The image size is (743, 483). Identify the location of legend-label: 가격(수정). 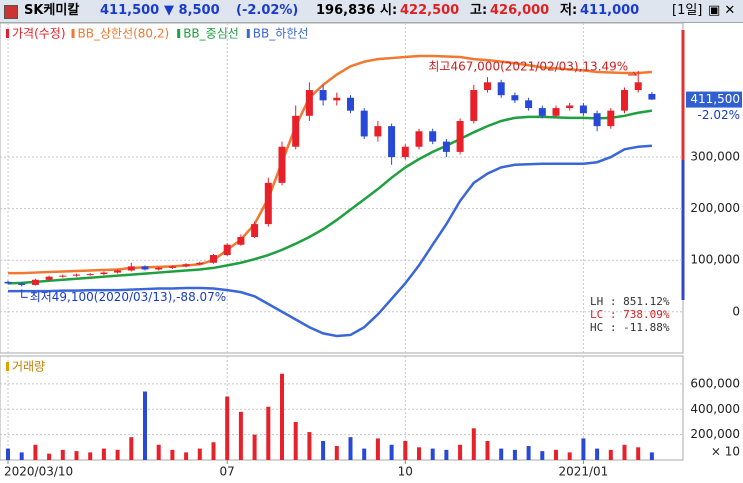
(39, 34).